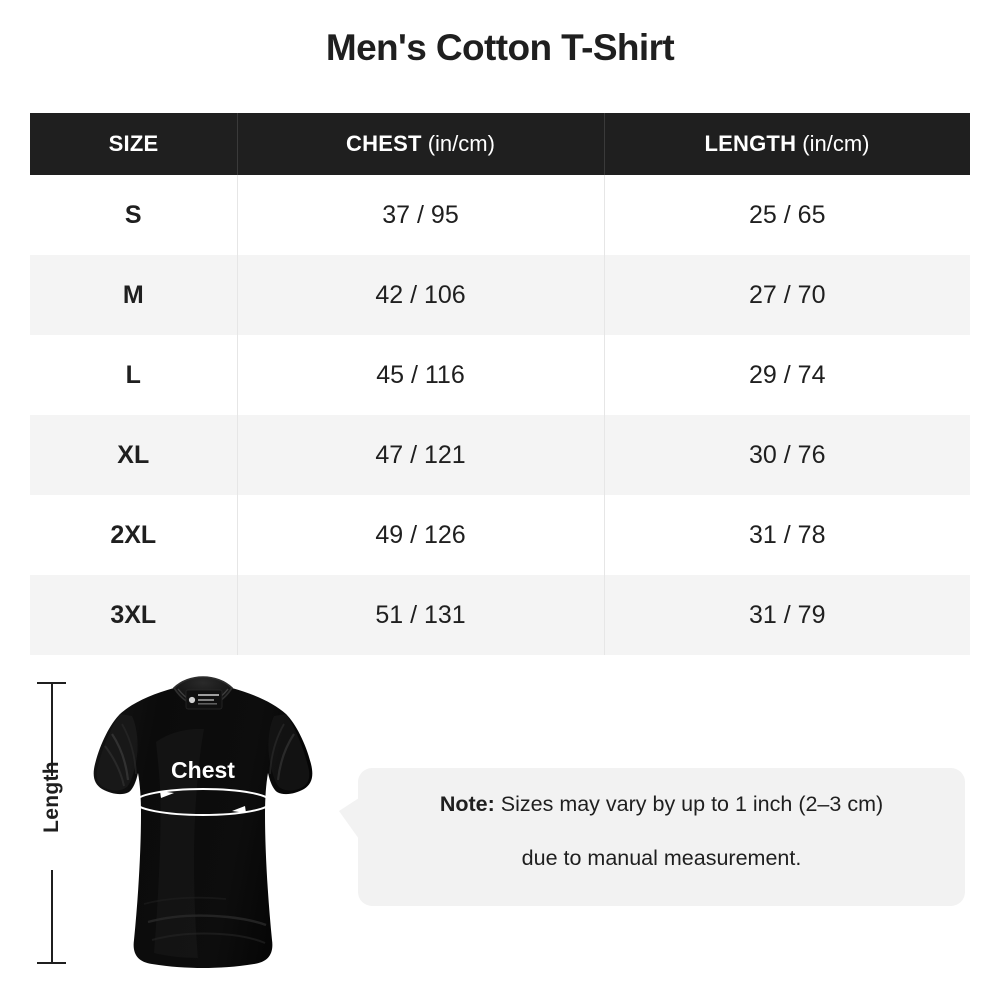 The width and height of the screenshot is (1000, 1000). Describe the element at coordinates (421, 615) in the screenshot. I see `cell-chest: 51 / 131` at that location.